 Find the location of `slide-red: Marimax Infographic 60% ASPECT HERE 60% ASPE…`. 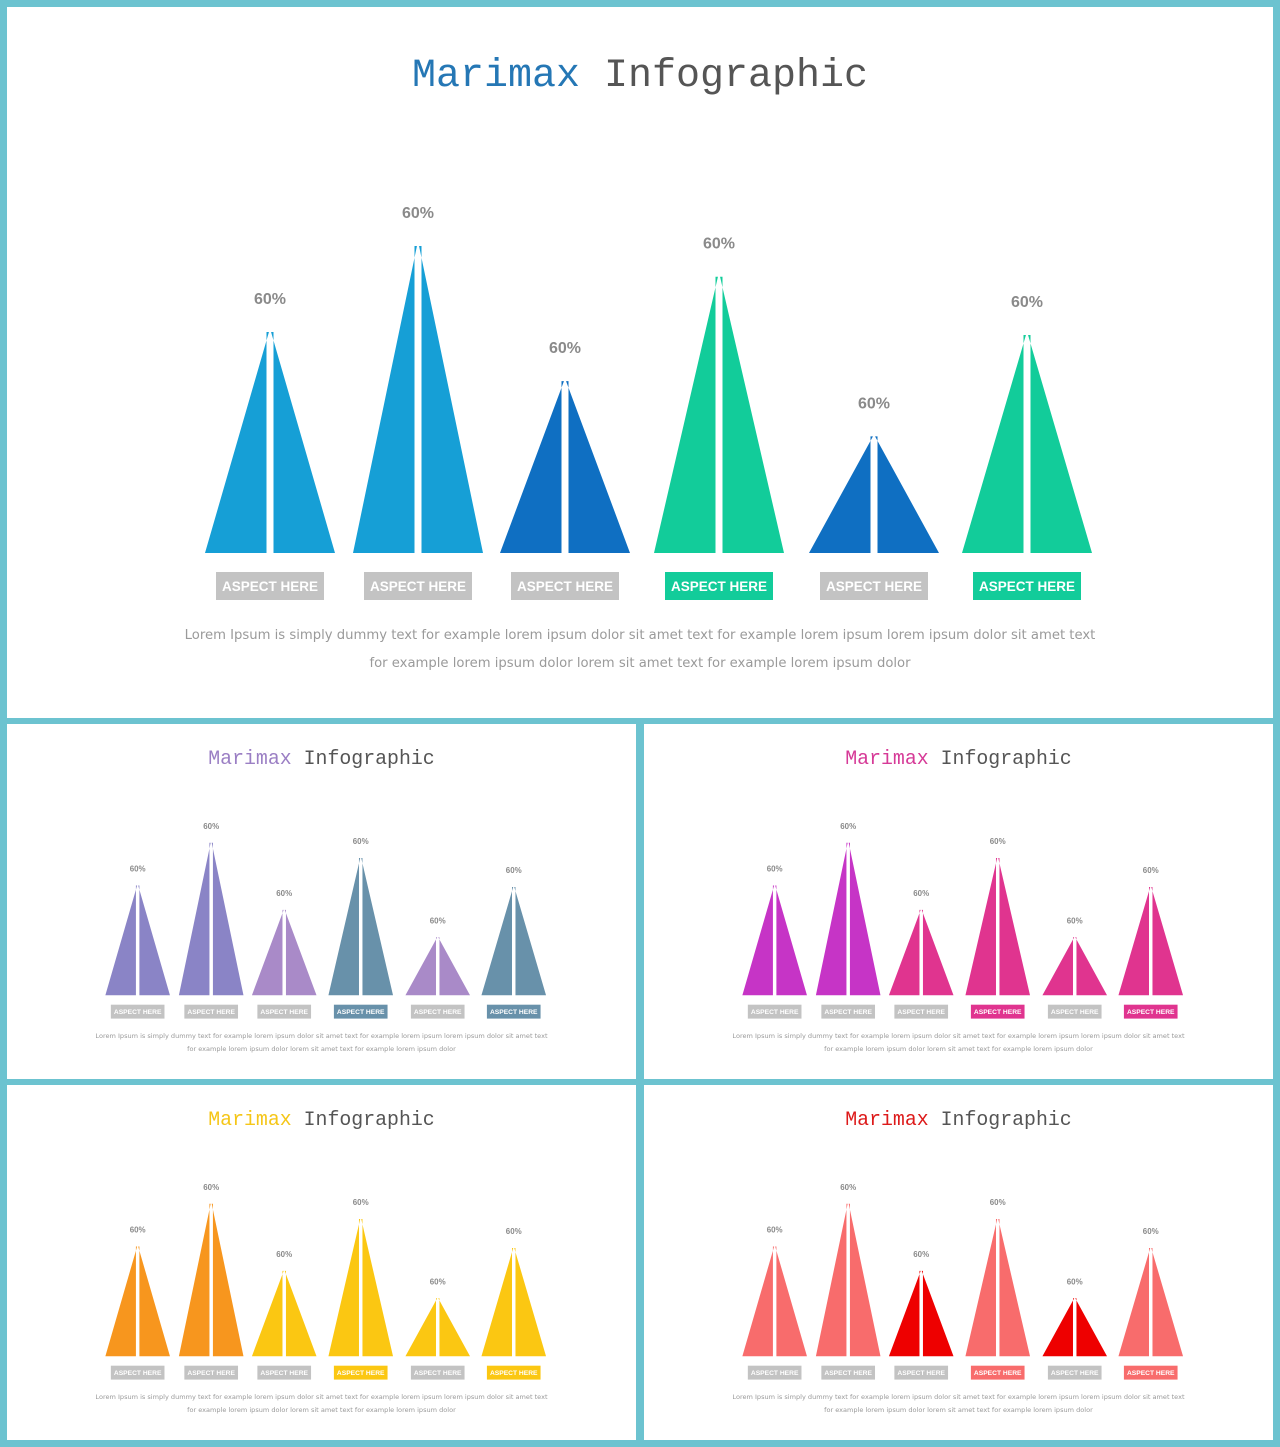

slide-red: Marimax Infographic 60% ASPECT HERE 60% ASPE… is located at coordinates (958, 1262).